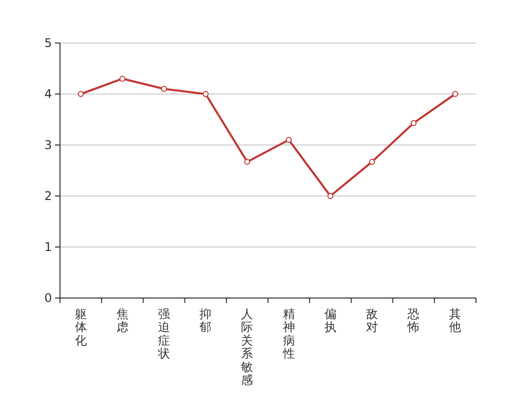 Image resolution: width=520 pixels, height=400 pixels. Describe the element at coordinates (80, 327) in the screenshot. I see `x-tick-label: 躯体化` at that location.